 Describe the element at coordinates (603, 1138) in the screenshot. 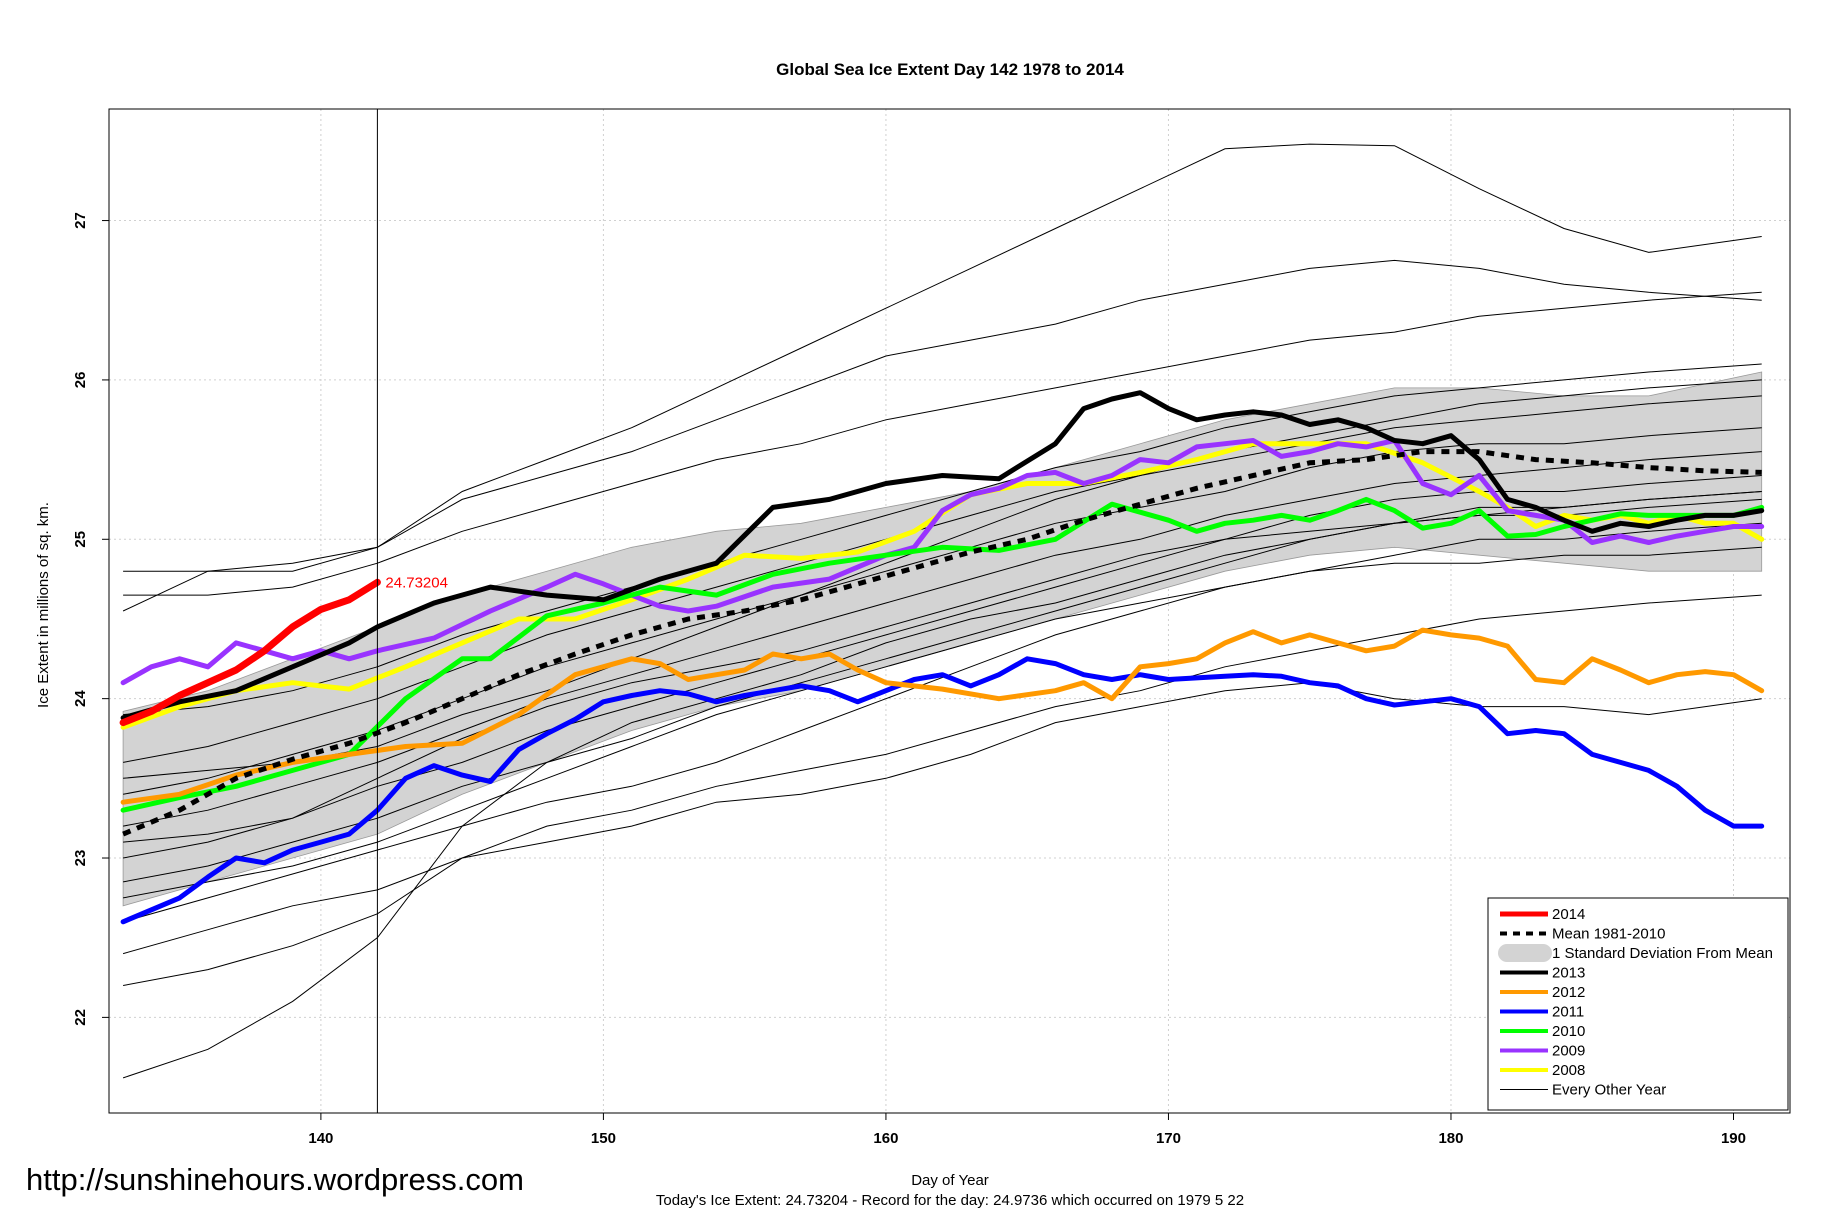

I see `x-tick-label: 150` at that location.